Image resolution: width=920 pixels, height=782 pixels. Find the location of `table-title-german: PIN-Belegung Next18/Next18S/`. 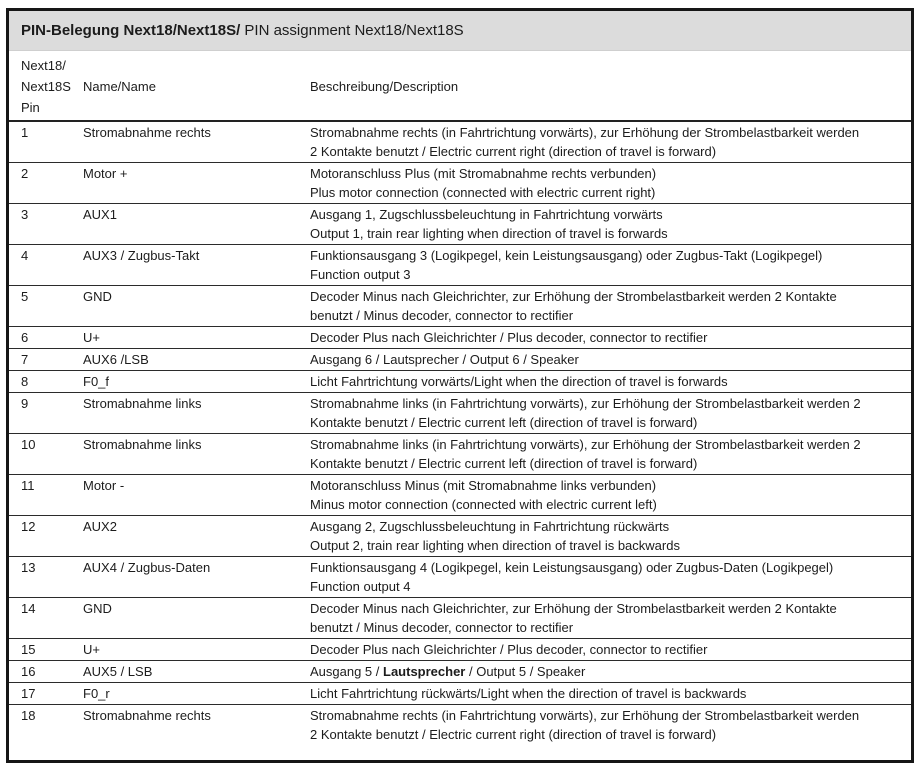

table-title-german: PIN-Belegung Next18/Next18S/ is located at coordinates (131, 30).